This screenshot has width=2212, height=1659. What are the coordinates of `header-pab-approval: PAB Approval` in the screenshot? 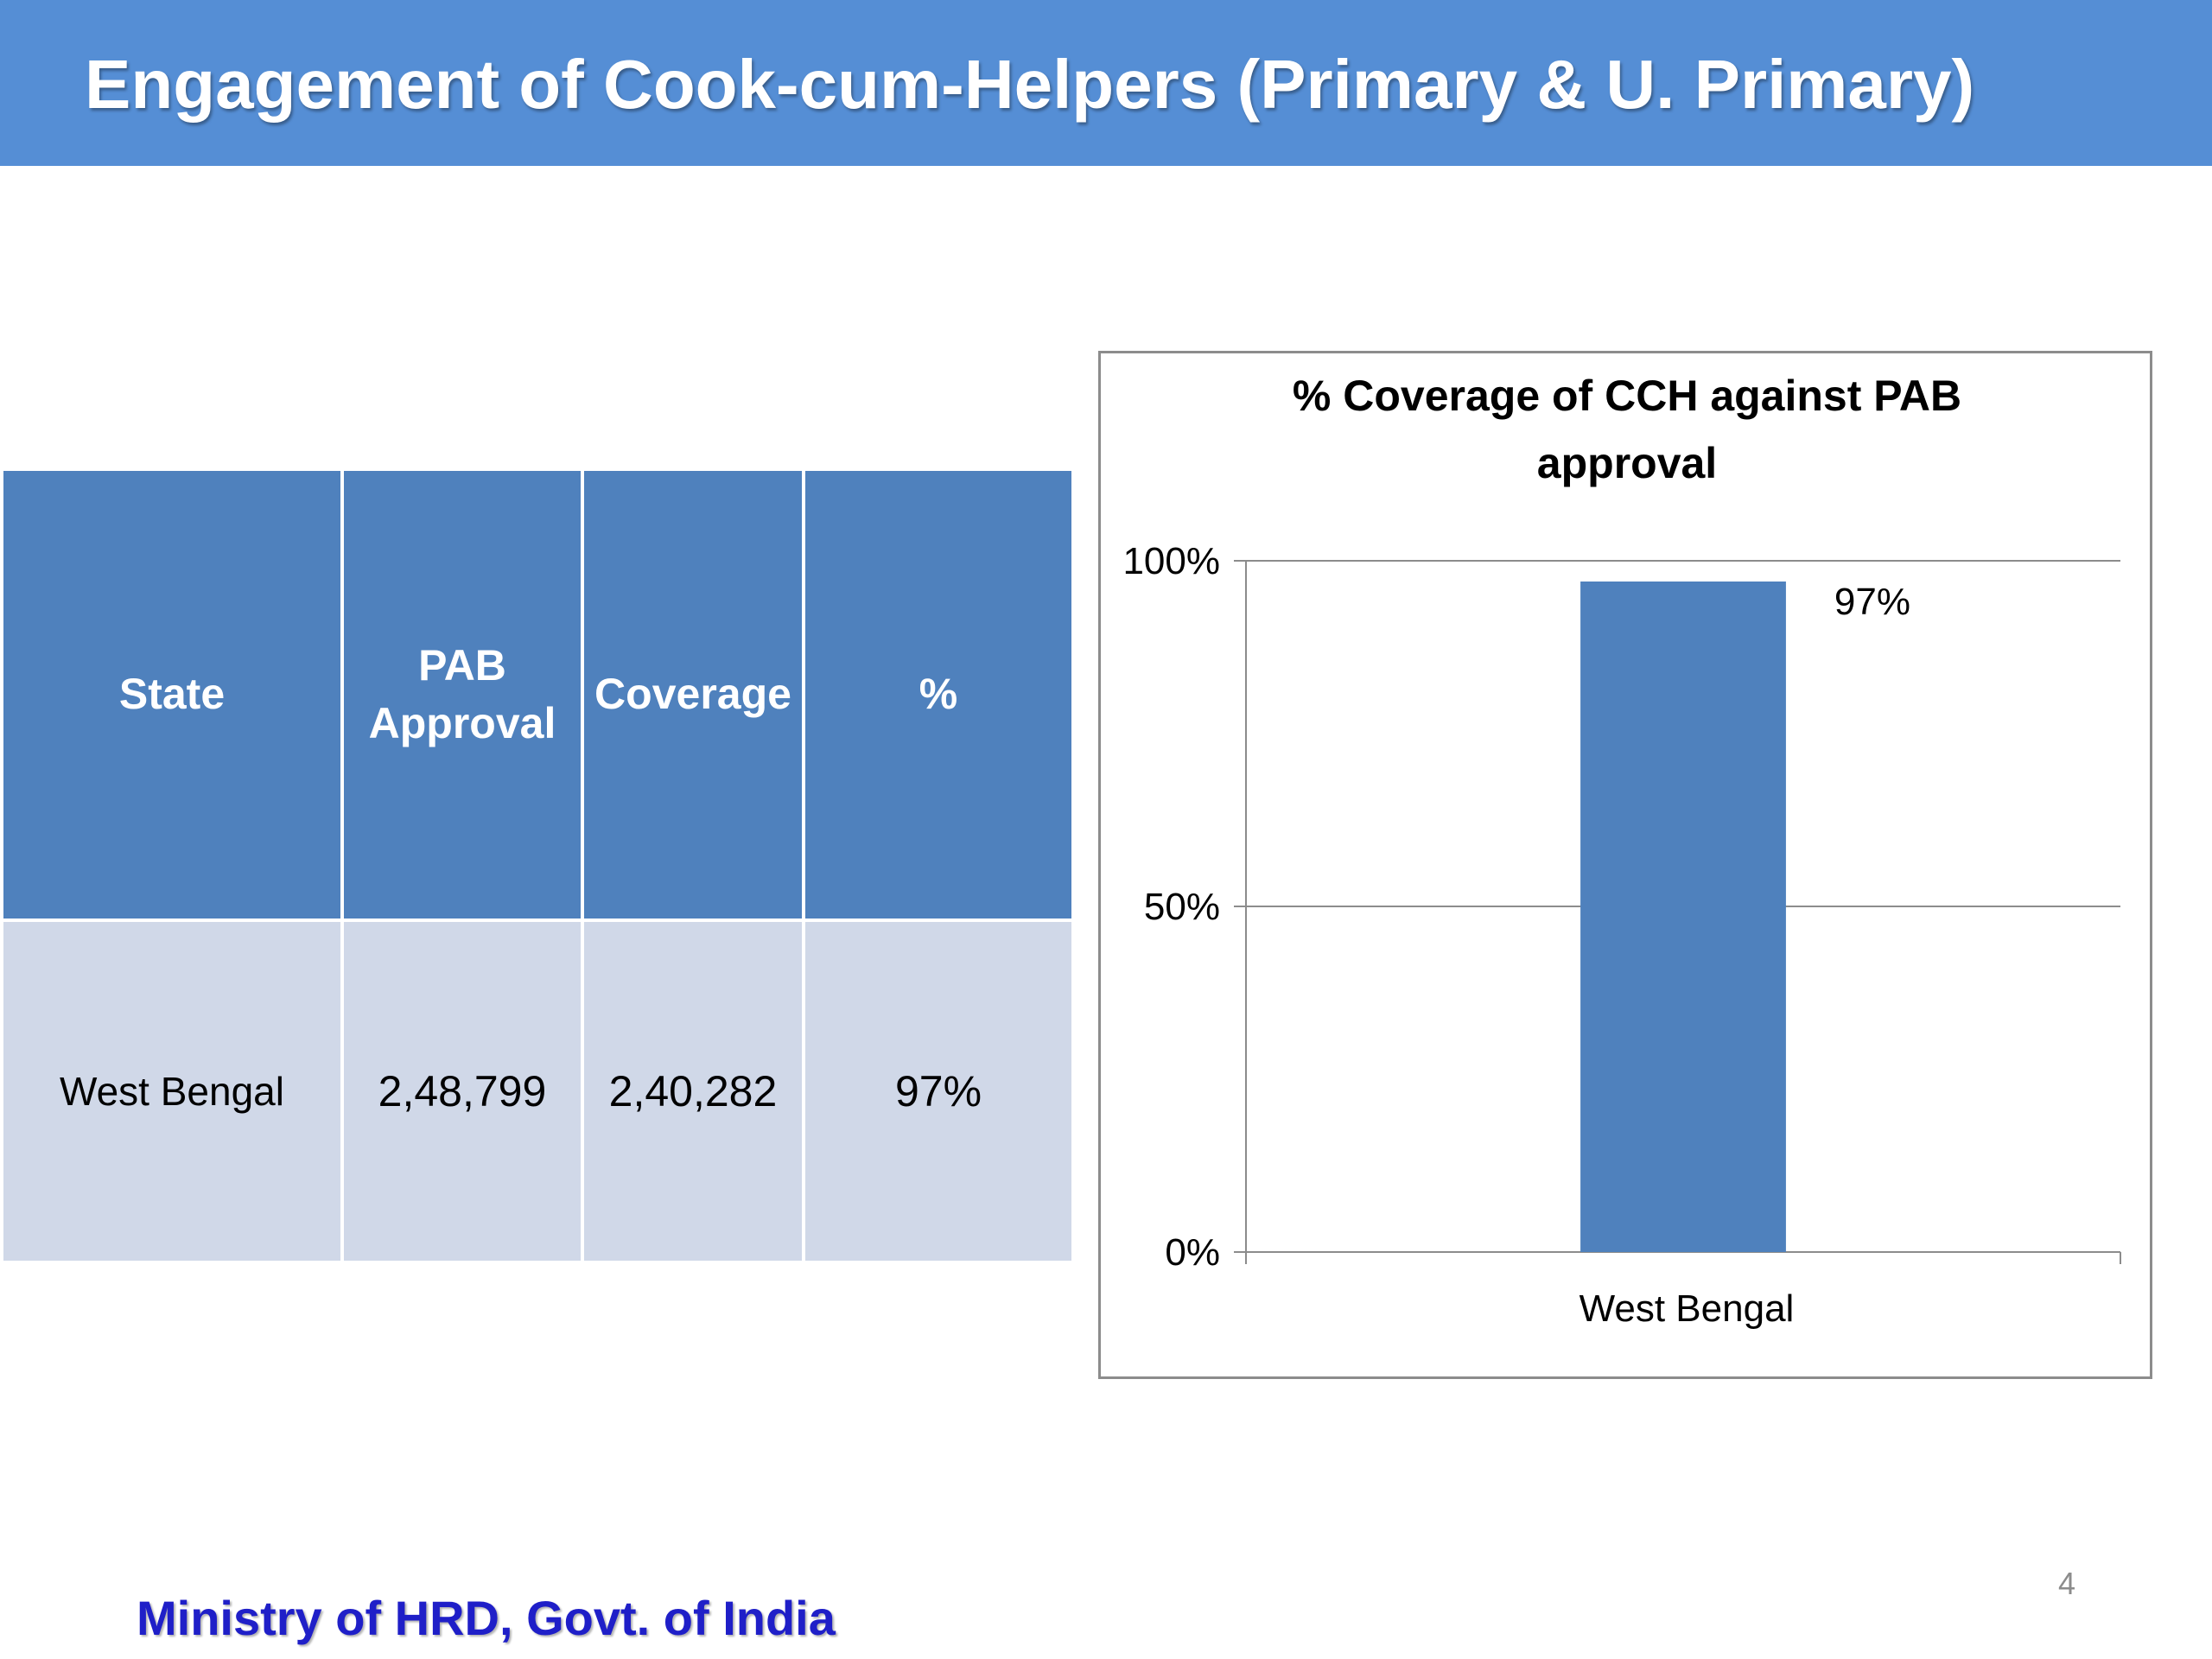 It's located at (462, 694).